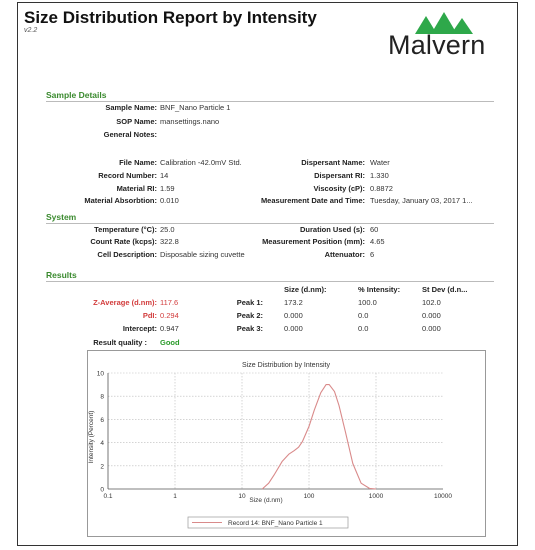 The height and width of the screenshot is (550, 535). Describe the element at coordinates (169, 200) in the screenshot. I see `material-absorbtion-value: 0.010` at that location.